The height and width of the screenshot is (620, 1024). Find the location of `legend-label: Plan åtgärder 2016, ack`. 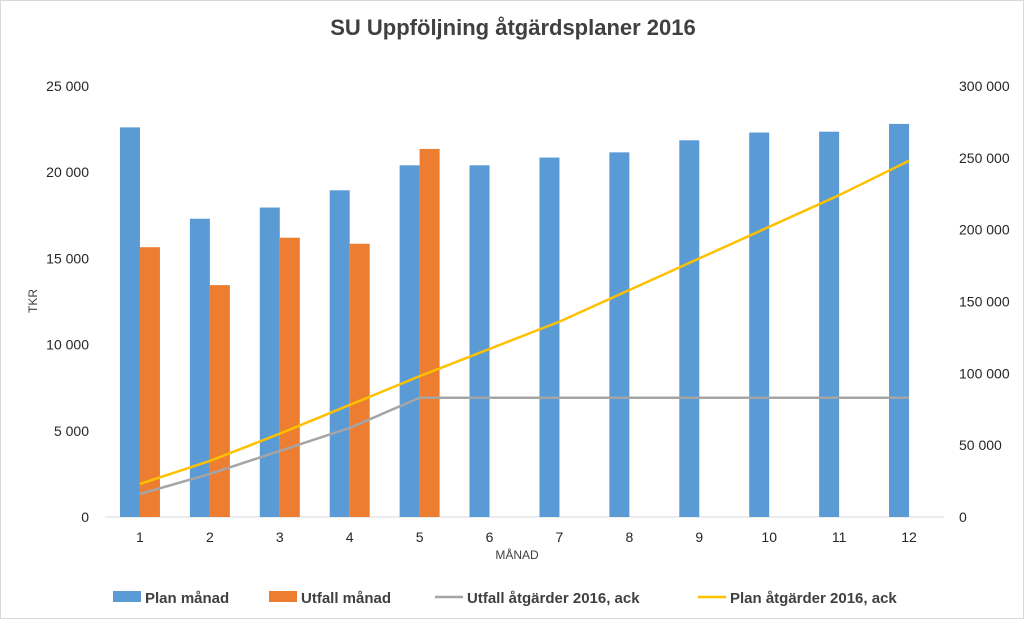

legend-label: Plan åtgärder 2016, ack is located at coordinates (813, 598).